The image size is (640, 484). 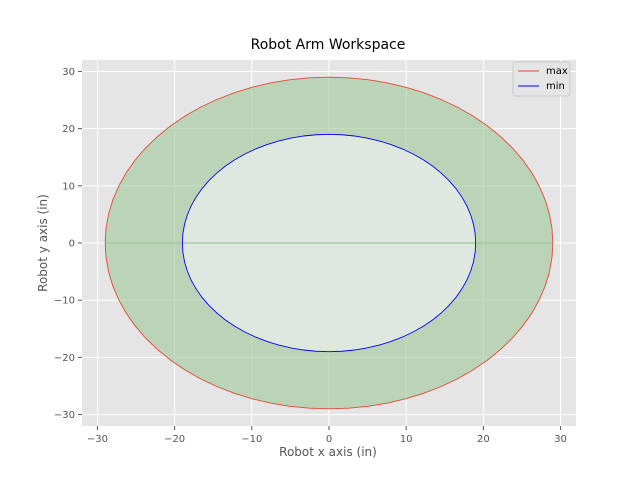 What do you see at coordinates (68, 129) in the screenshot?
I see `y-tick-label: 20` at bounding box center [68, 129].